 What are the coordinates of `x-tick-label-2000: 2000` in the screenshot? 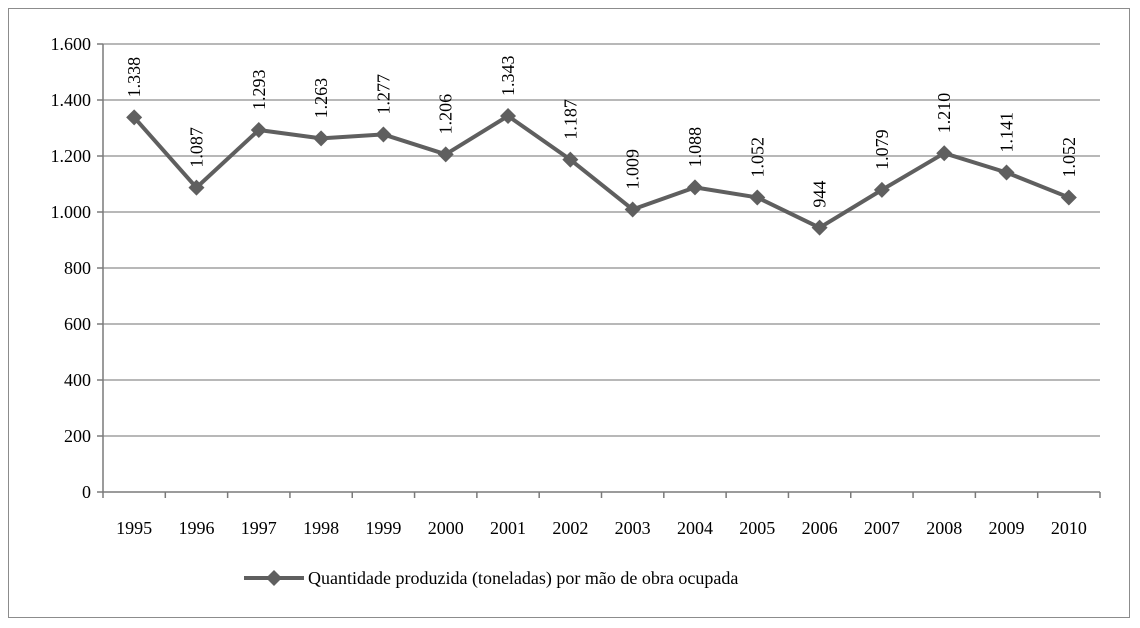 It's located at (446, 528).